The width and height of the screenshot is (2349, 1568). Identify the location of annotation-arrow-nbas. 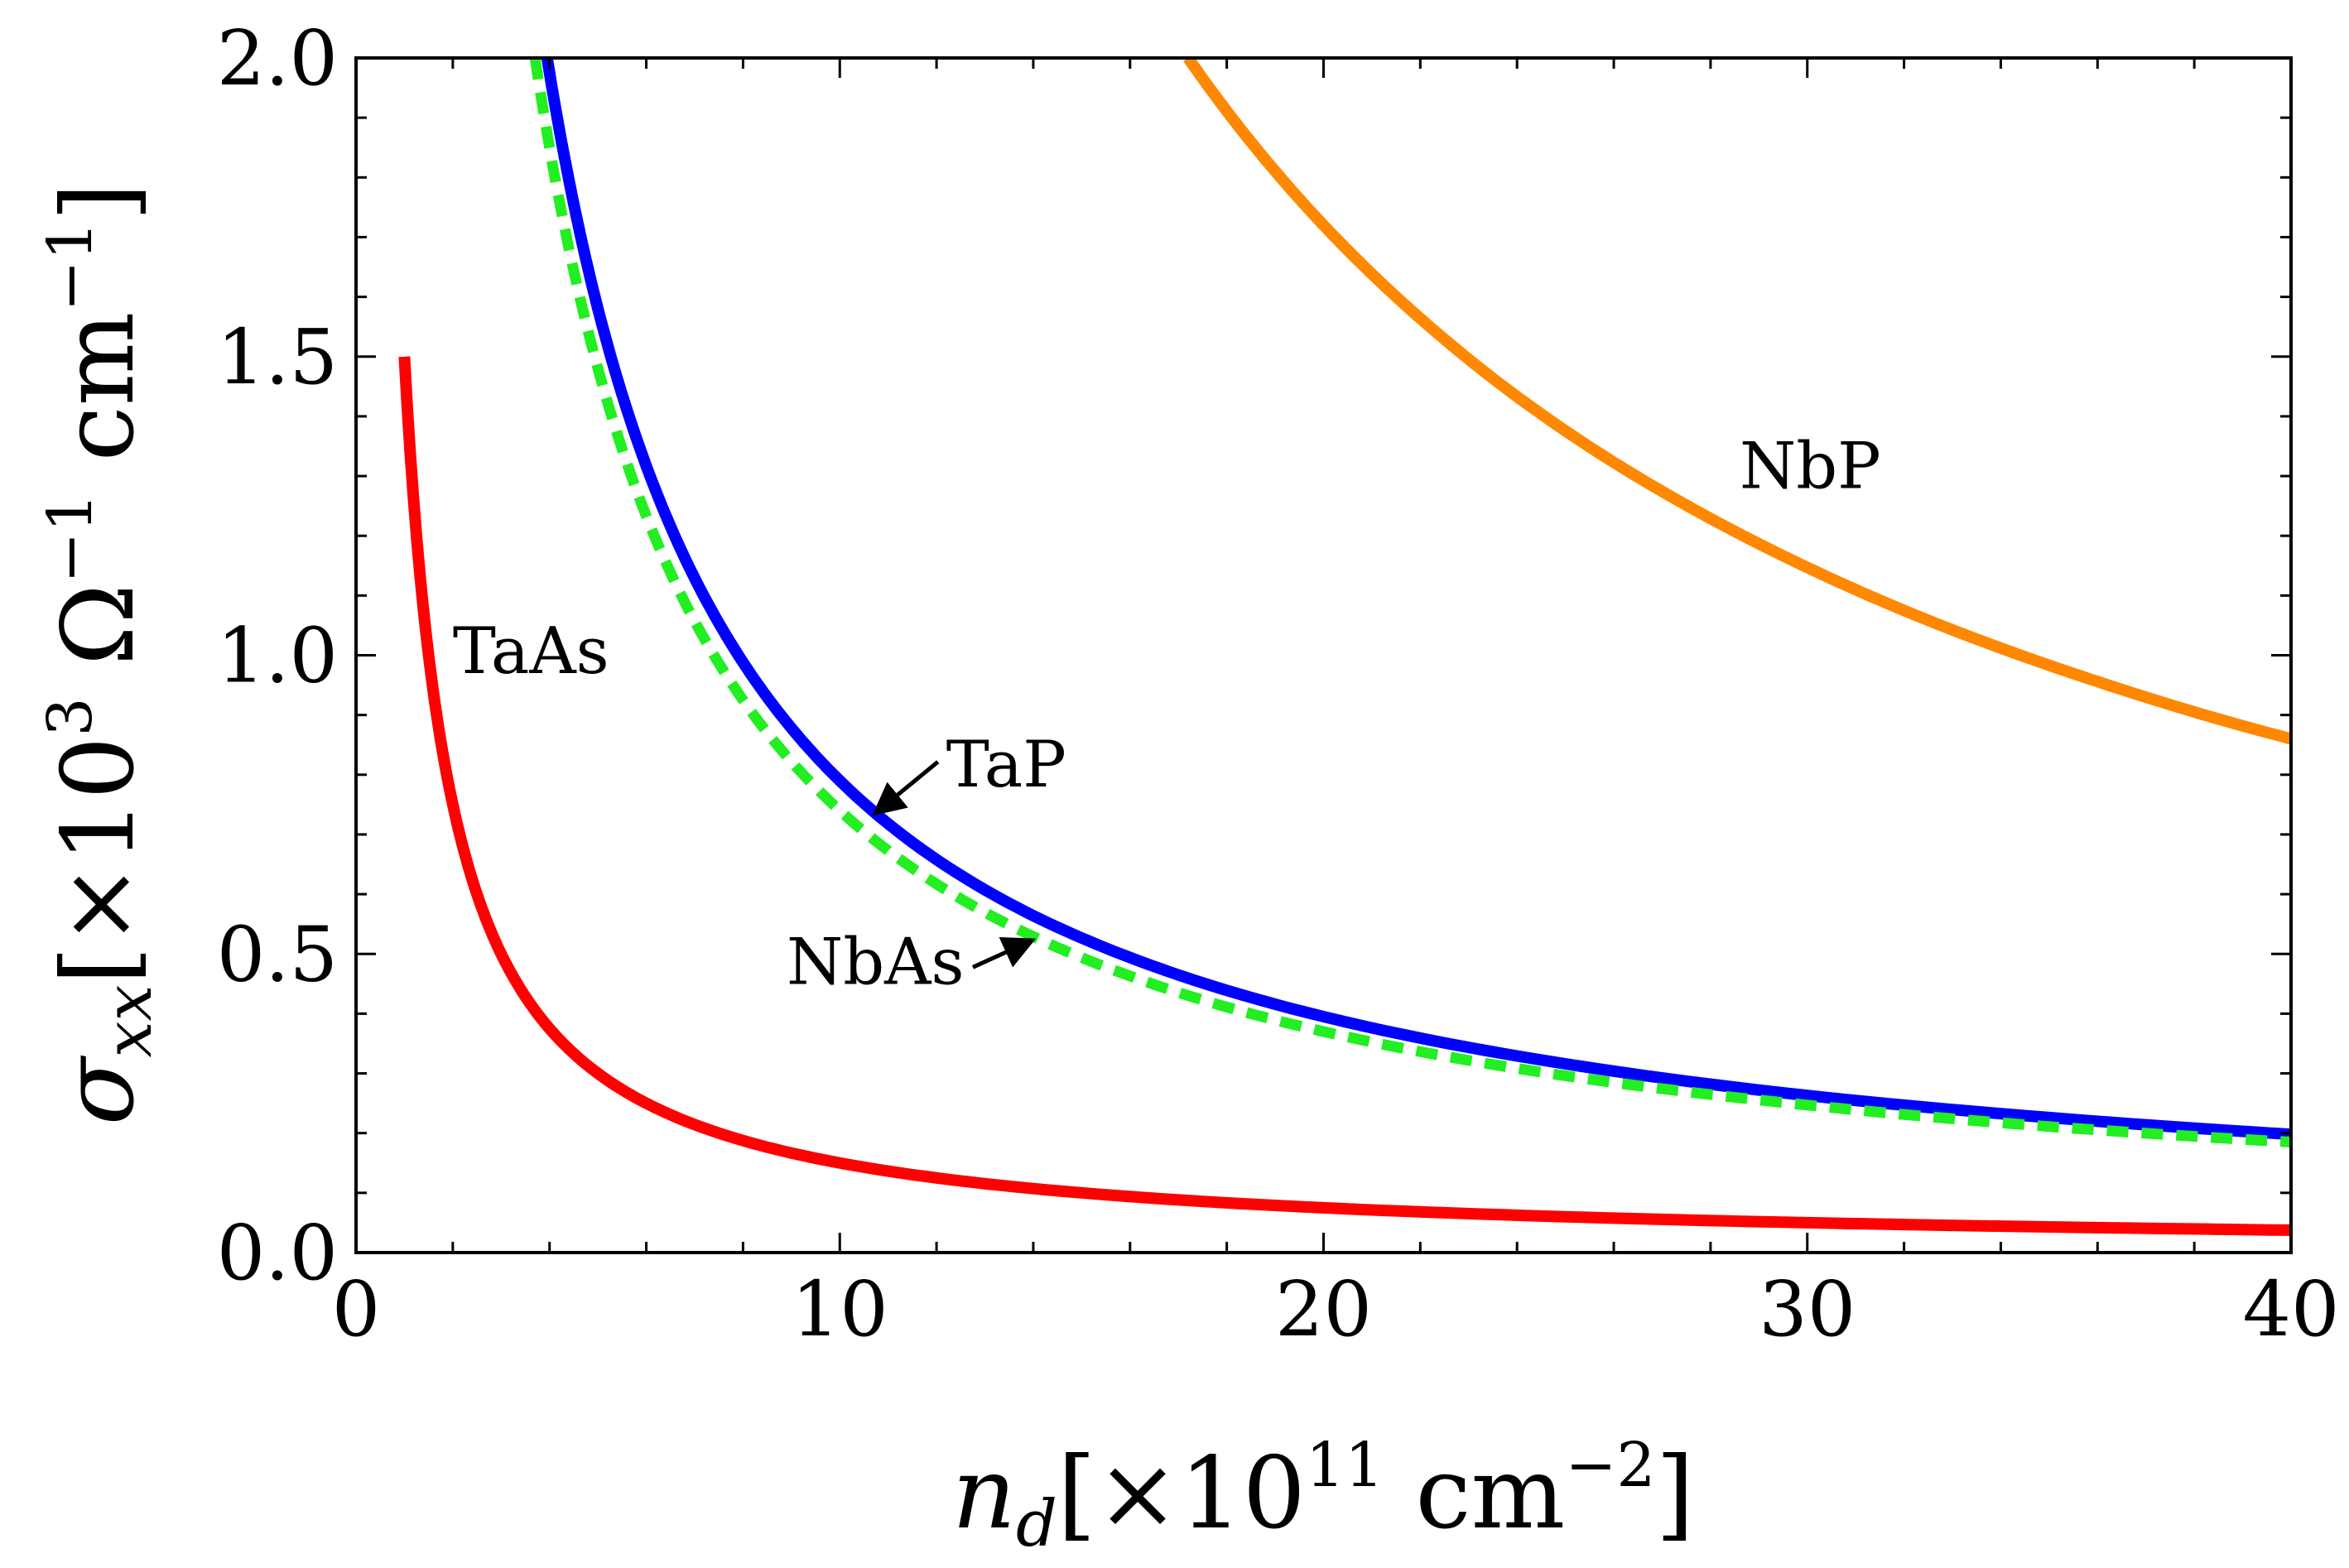
(1004, 953).